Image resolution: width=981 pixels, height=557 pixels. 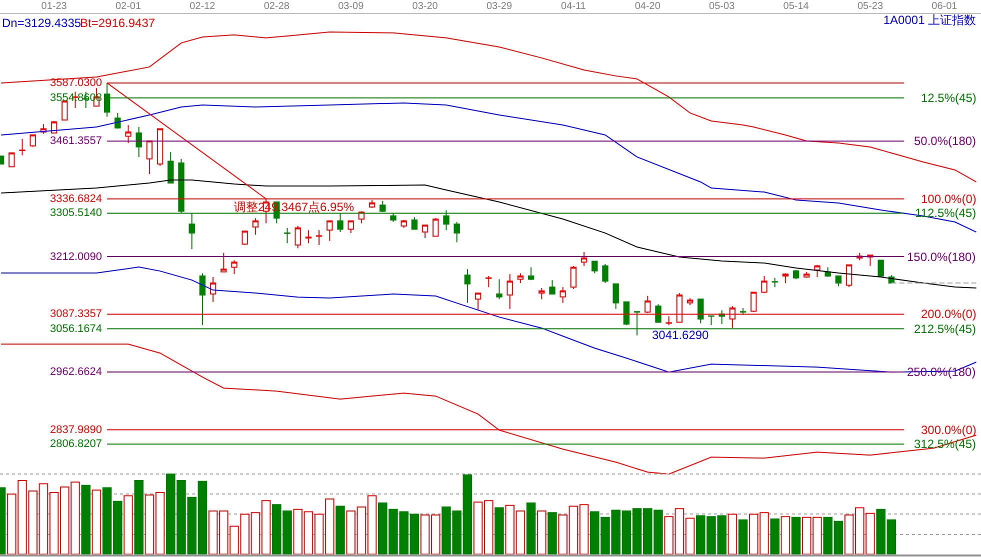 I want to click on ref-line-label: 2962.6624, so click(x=76, y=372).